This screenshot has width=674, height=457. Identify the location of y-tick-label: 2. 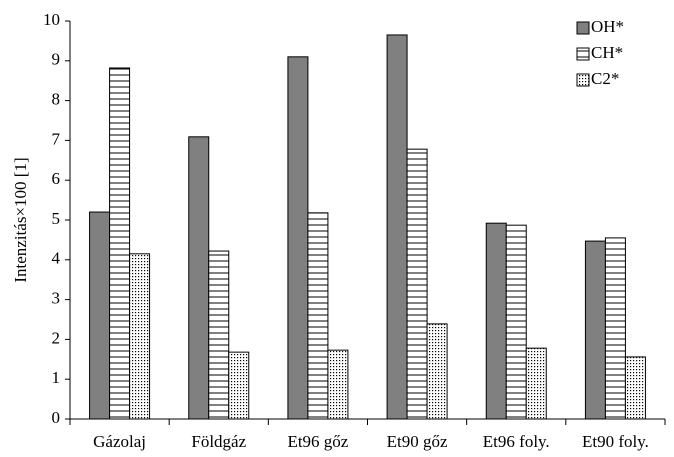
(56, 337).